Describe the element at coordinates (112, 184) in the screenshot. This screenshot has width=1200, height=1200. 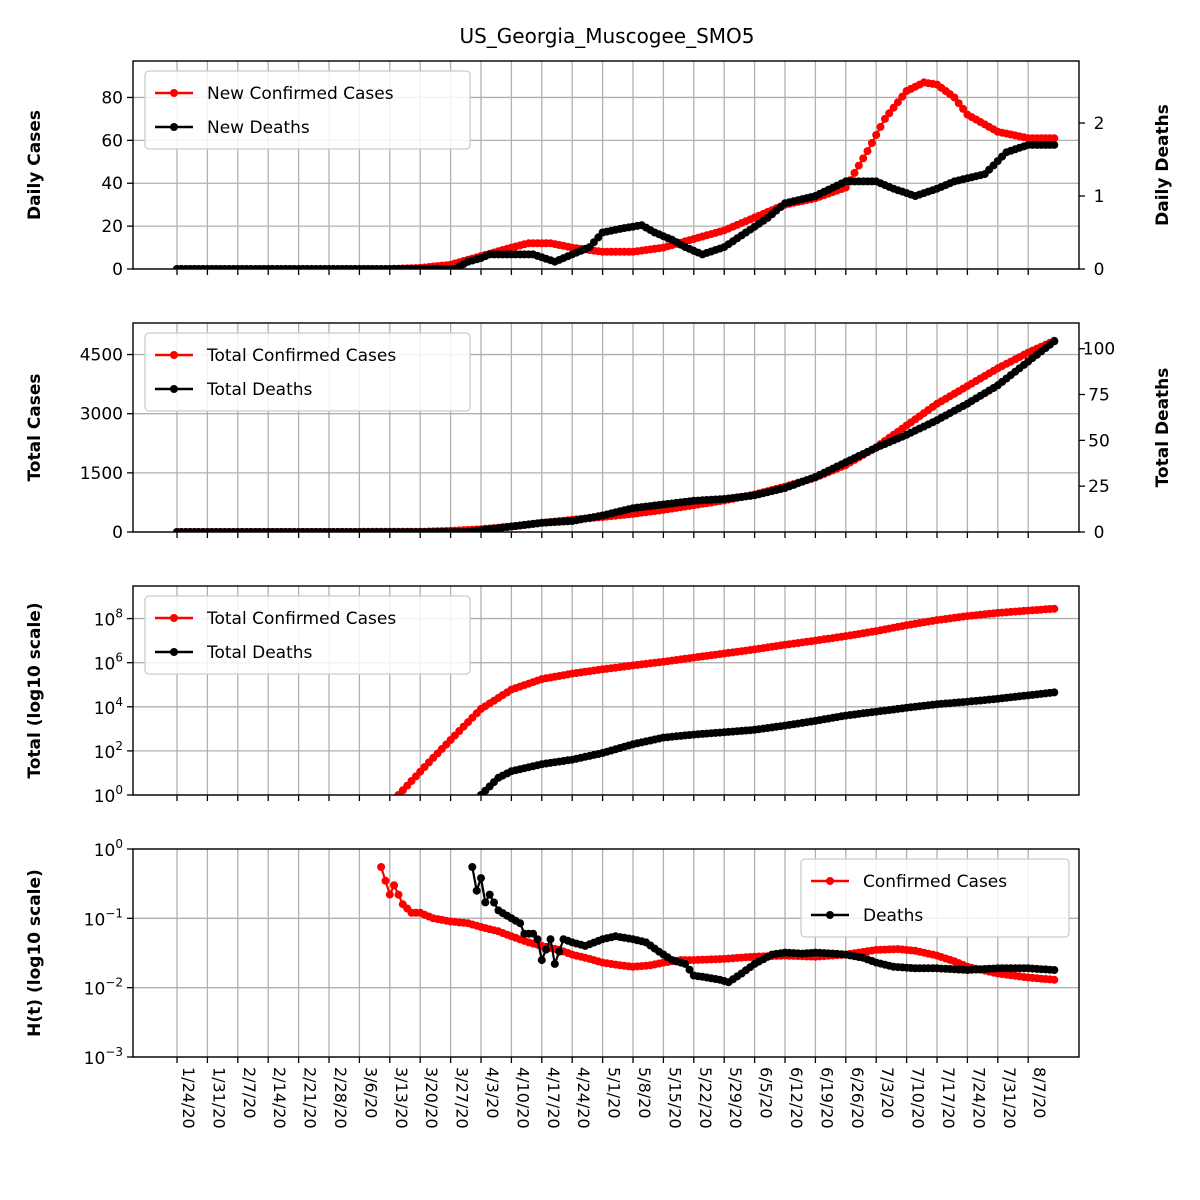
I see `y-tick-label: 40` at that location.